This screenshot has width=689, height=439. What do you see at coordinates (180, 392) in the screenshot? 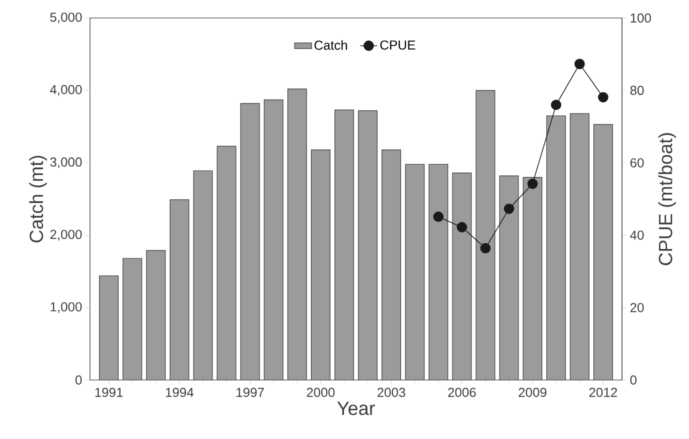
I see `x-tick-label: 1994` at bounding box center [180, 392].